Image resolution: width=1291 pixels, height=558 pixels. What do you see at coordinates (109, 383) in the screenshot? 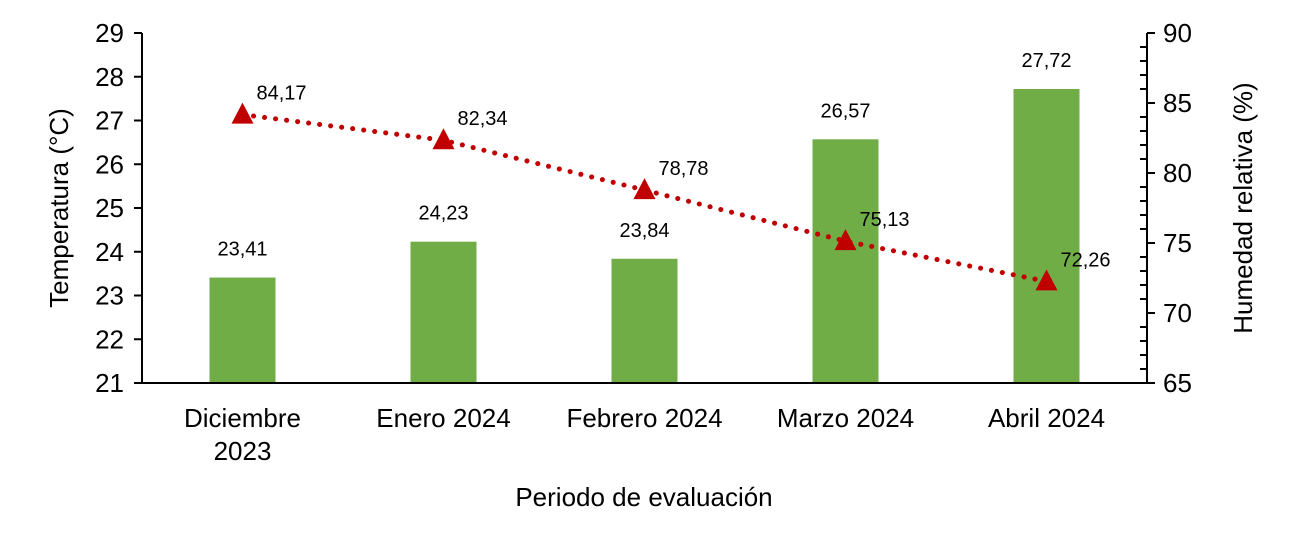
I see `y-tick-label: 21` at bounding box center [109, 383].